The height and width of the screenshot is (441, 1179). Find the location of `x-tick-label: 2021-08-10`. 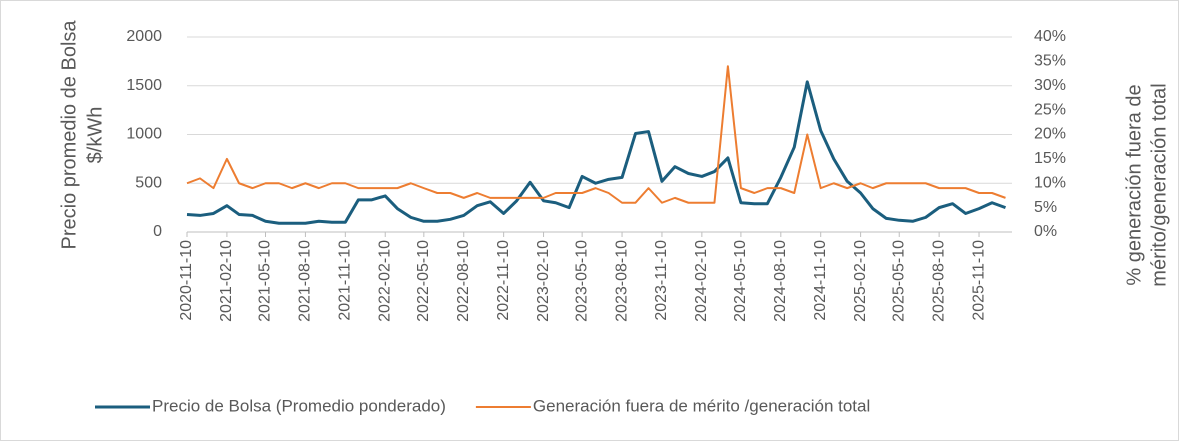

x-tick-label: 2021-08-10 is located at coordinates (305, 281).